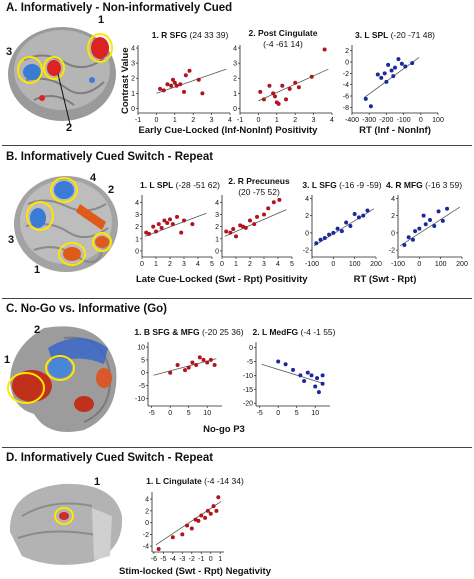 The image size is (474, 579). I want to click on y-tick-label: -5, so click(142, 386).